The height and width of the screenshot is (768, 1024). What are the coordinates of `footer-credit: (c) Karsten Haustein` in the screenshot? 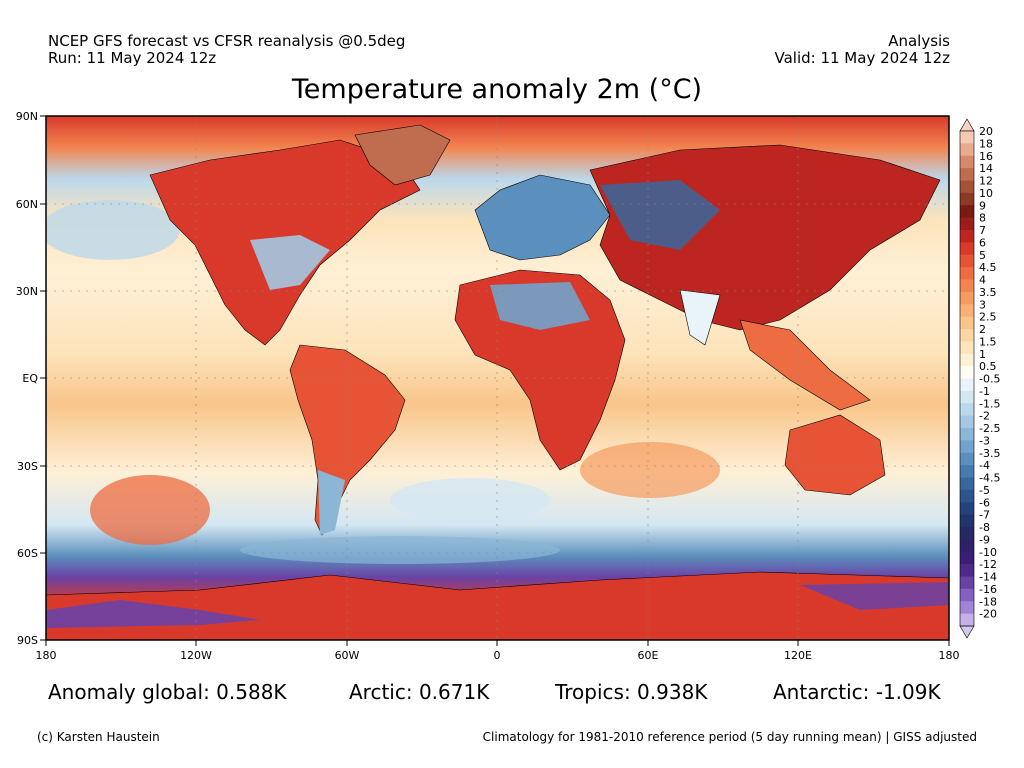 It's located at (98, 737).